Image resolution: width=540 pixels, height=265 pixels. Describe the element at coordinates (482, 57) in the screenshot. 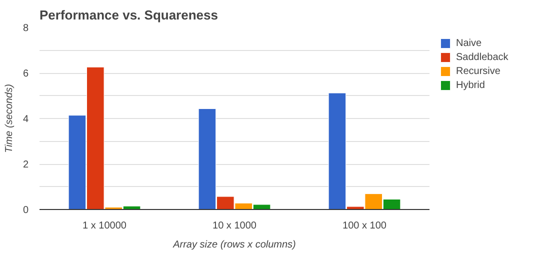

I see `legend-label: Saddleback` at that location.